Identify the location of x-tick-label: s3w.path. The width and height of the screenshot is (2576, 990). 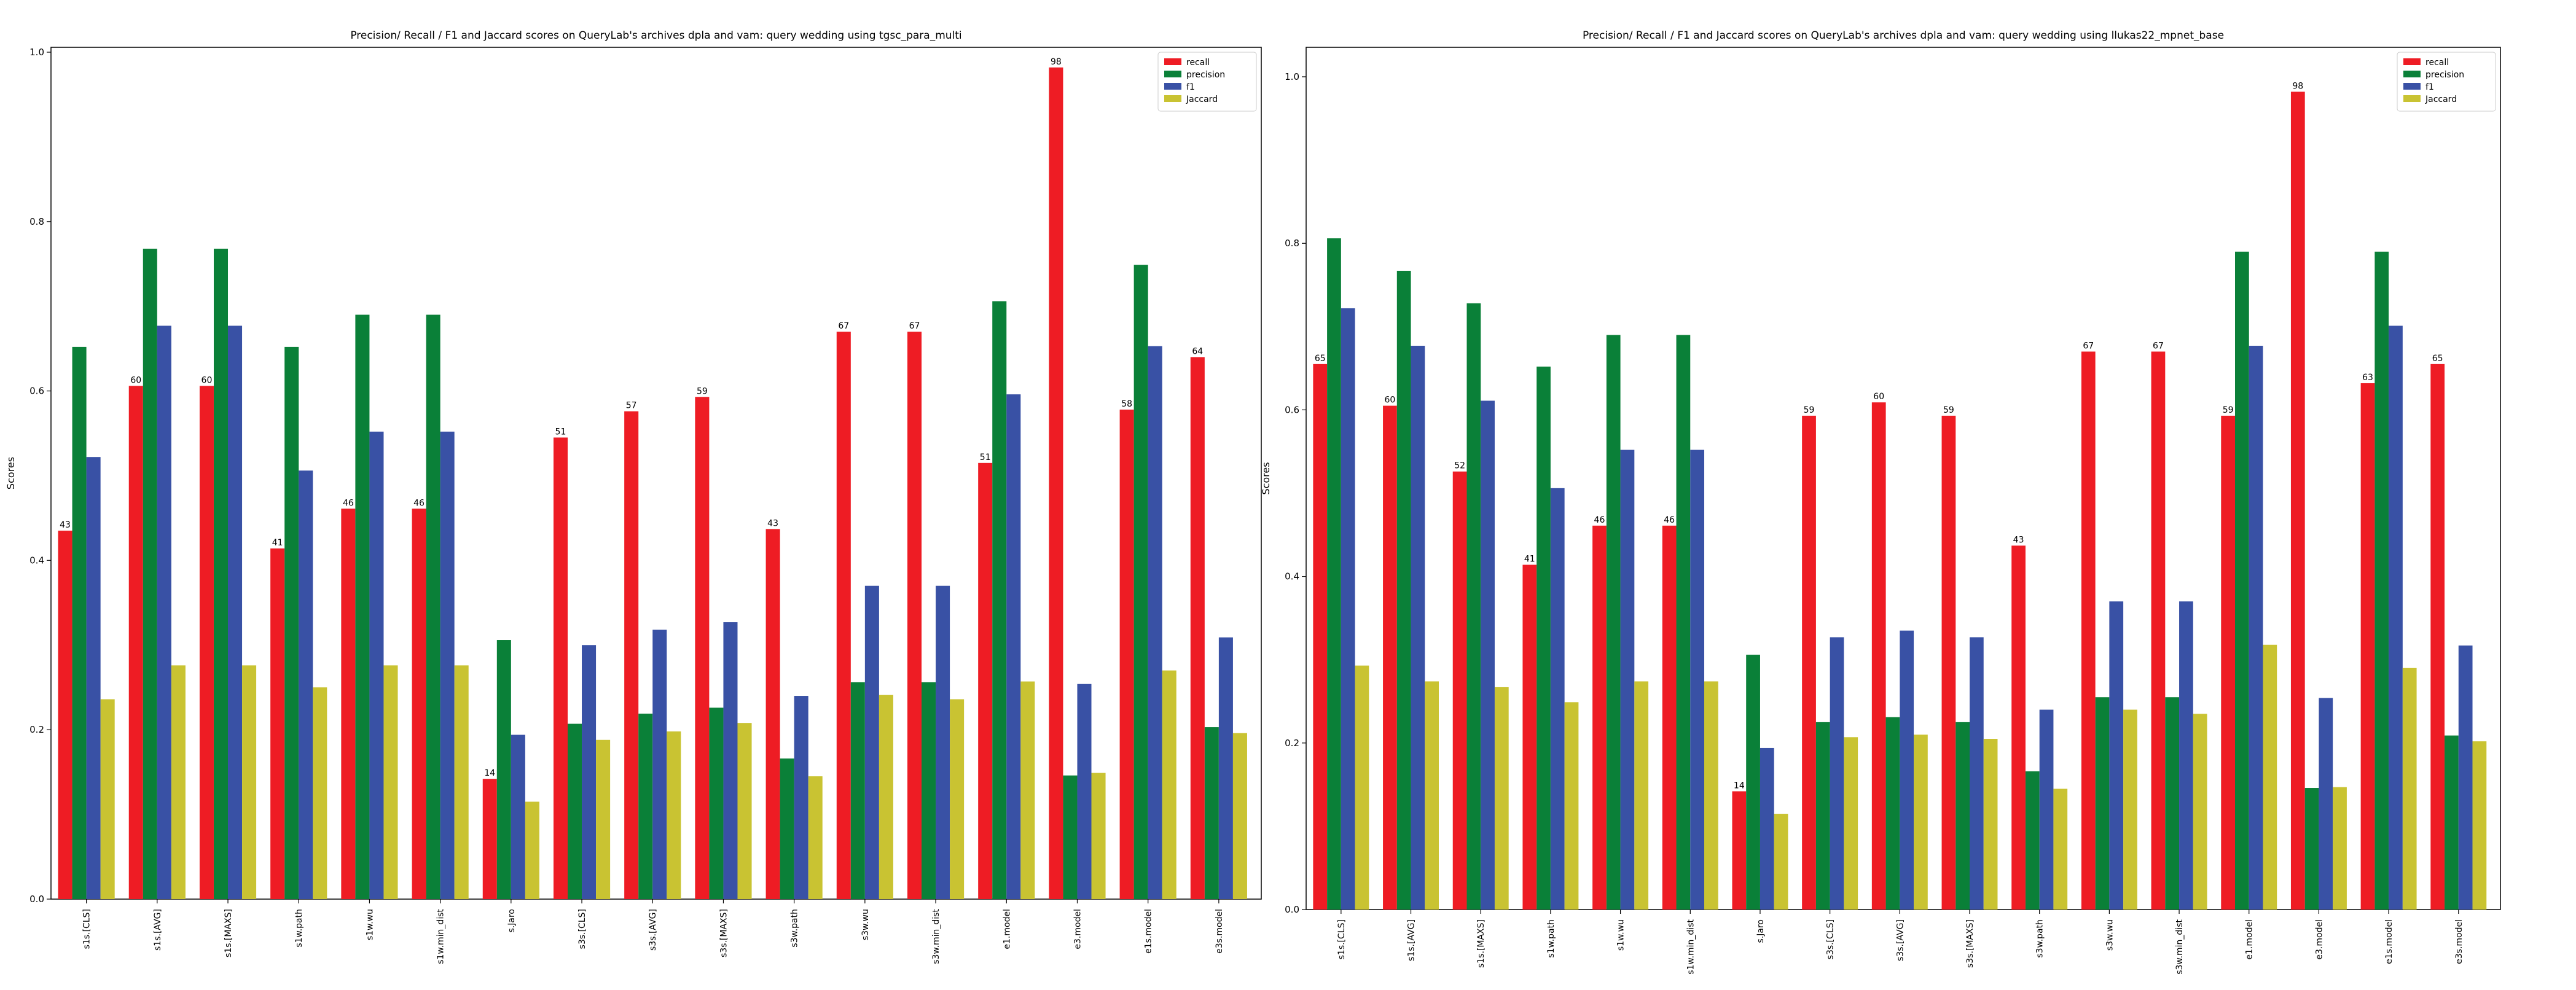
(2040, 938).